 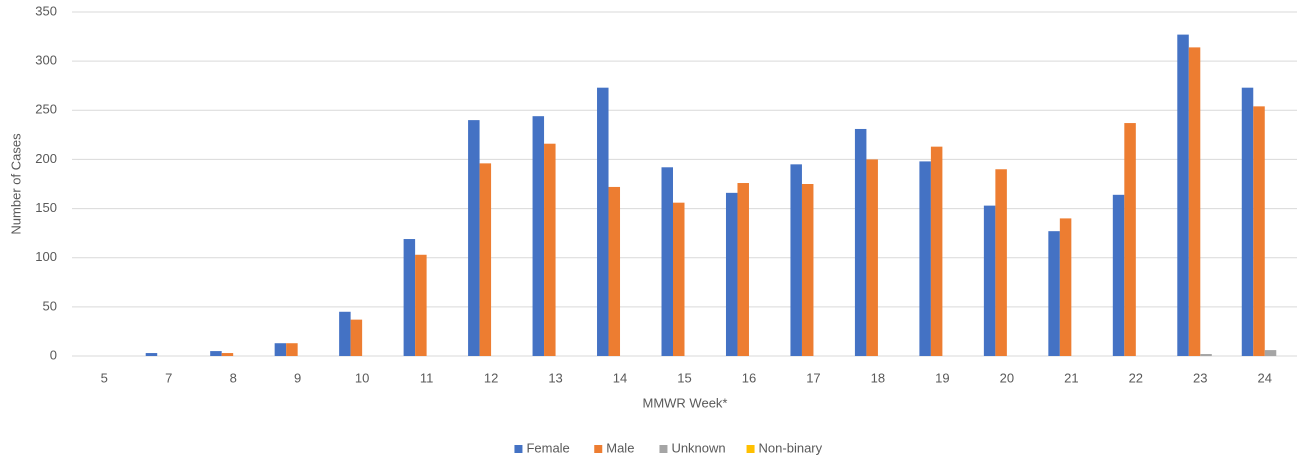 What do you see at coordinates (1136, 377) in the screenshot?
I see `x-tick-label: 22` at bounding box center [1136, 377].